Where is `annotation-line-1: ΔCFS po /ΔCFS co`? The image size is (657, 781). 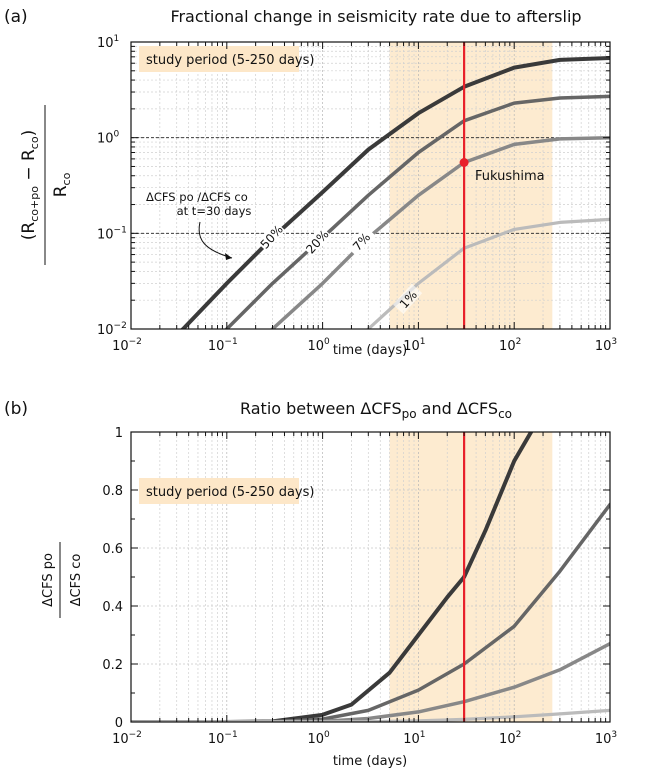 annotation-line-1: ΔCFS po /ΔCFS co is located at coordinates (197, 197).